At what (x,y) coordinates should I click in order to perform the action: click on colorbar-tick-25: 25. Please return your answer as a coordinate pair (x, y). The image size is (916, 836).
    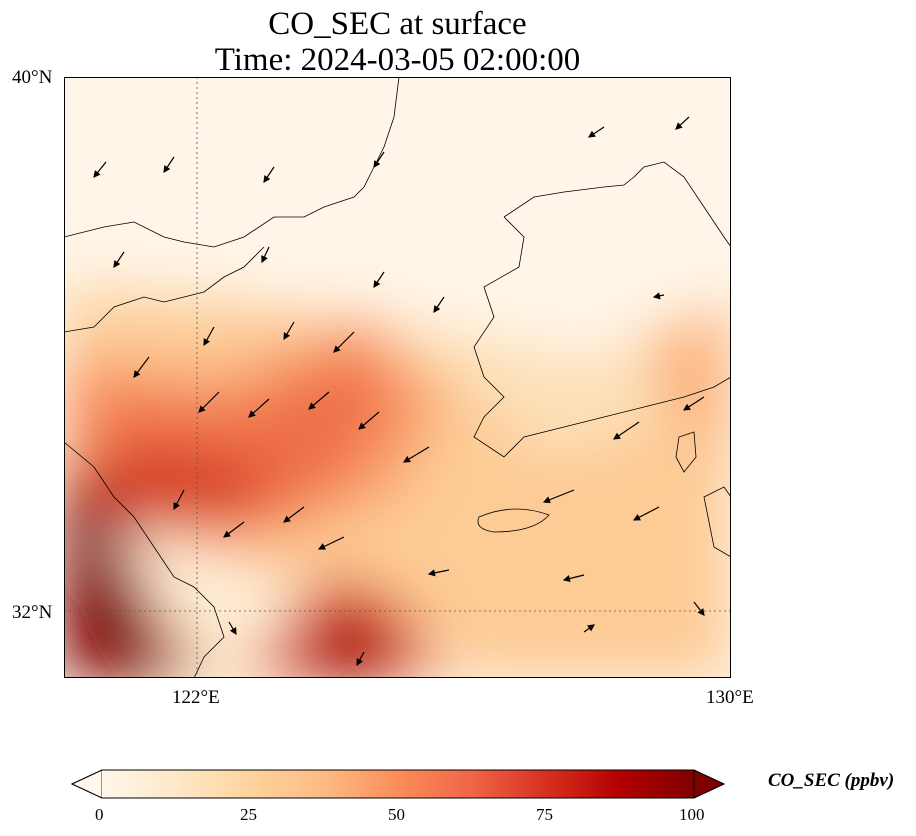
    Looking at the image, I should click on (248, 814).